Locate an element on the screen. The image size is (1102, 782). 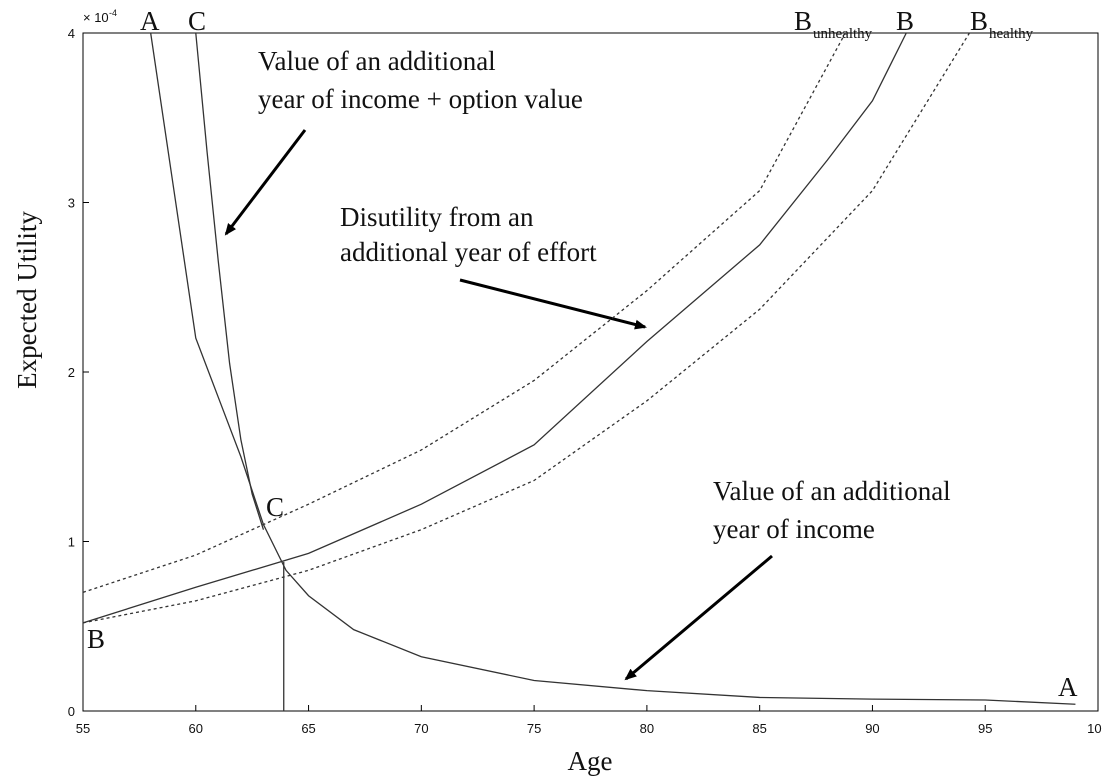
y-tick-label: 1 is located at coordinates (71, 542).